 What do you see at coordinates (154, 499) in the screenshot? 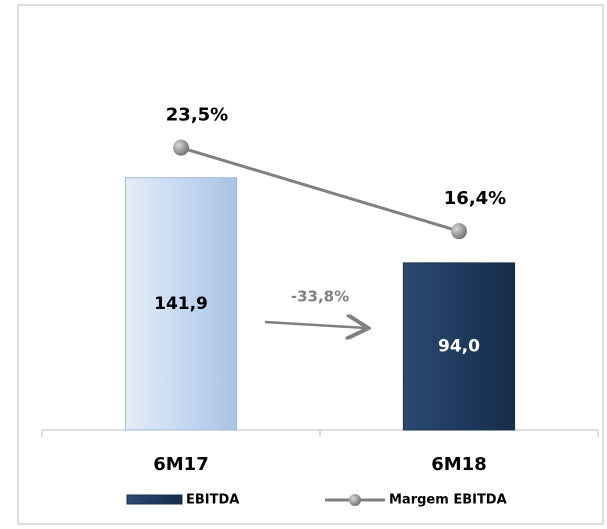
I see `legend-swatch` at bounding box center [154, 499].